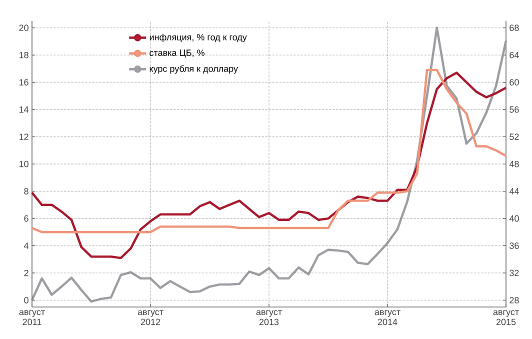  I want to click on y-tick-label: 12, so click(23, 137).